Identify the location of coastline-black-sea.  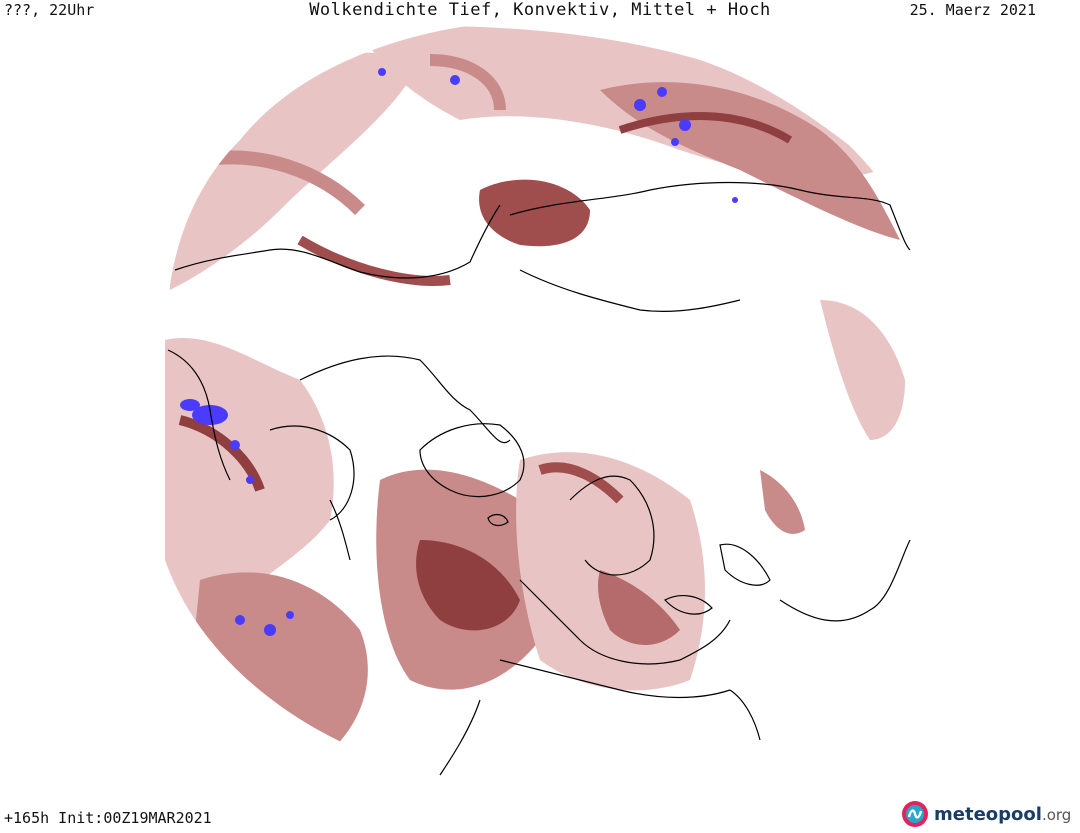
(688, 604).